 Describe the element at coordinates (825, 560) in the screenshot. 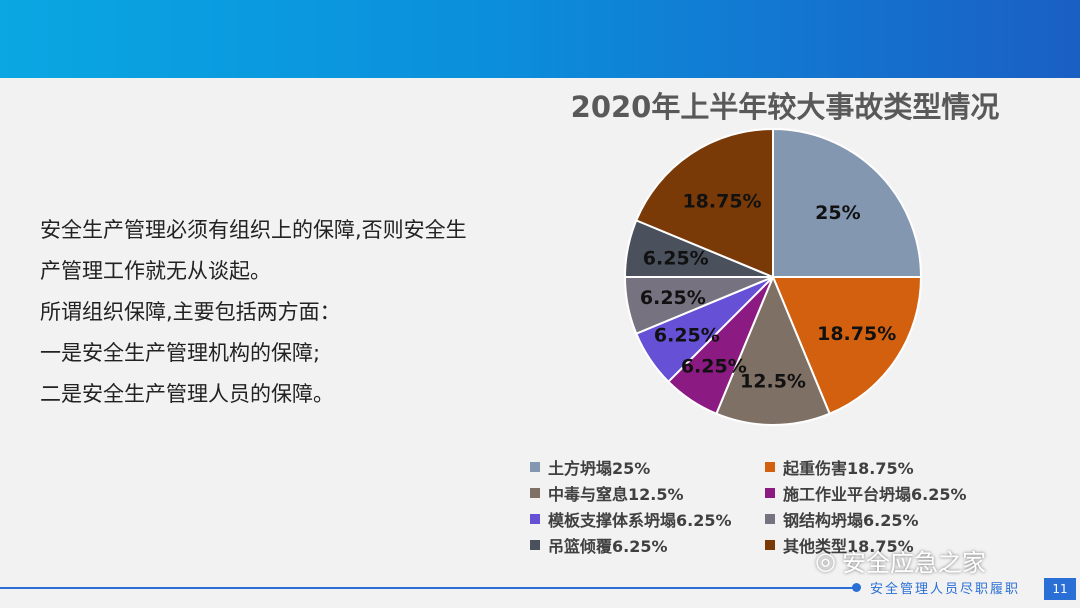

I see `wechat-icon: ◎` at that location.